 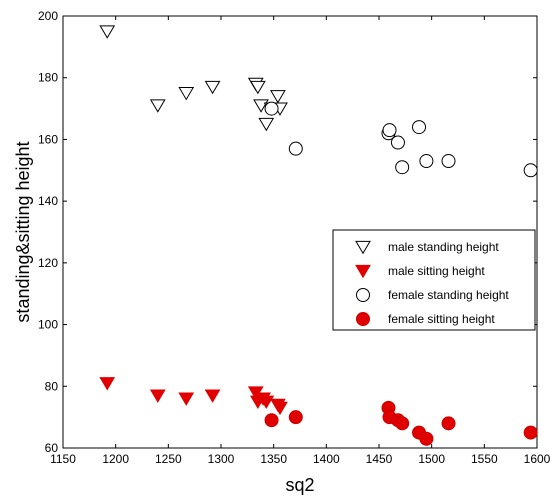 I want to click on x-tick-label: 1250, so click(x=168, y=459).